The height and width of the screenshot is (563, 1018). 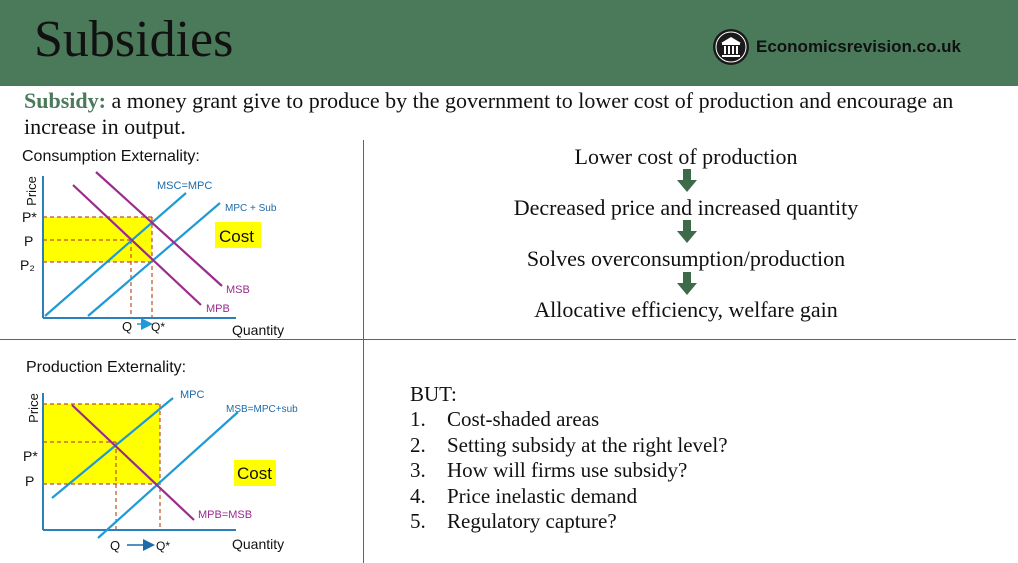 I want to click on economics-logo-icon, so click(x=731, y=47).